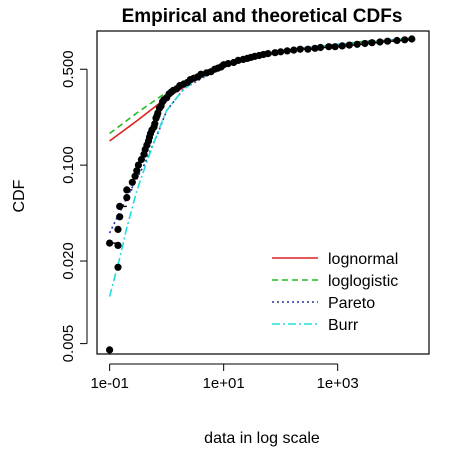  I want to click on y-tick-label: 0.005, so click(68, 344).